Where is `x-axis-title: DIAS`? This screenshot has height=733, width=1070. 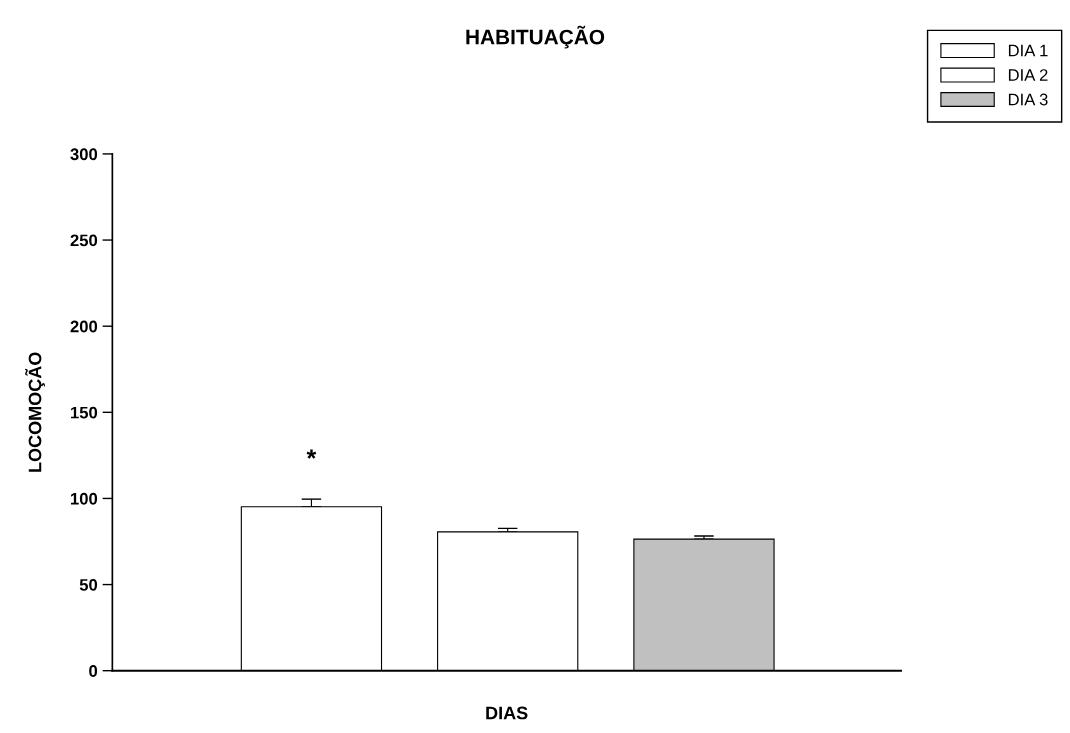
x-axis-title: DIAS is located at coordinates (507, 713).